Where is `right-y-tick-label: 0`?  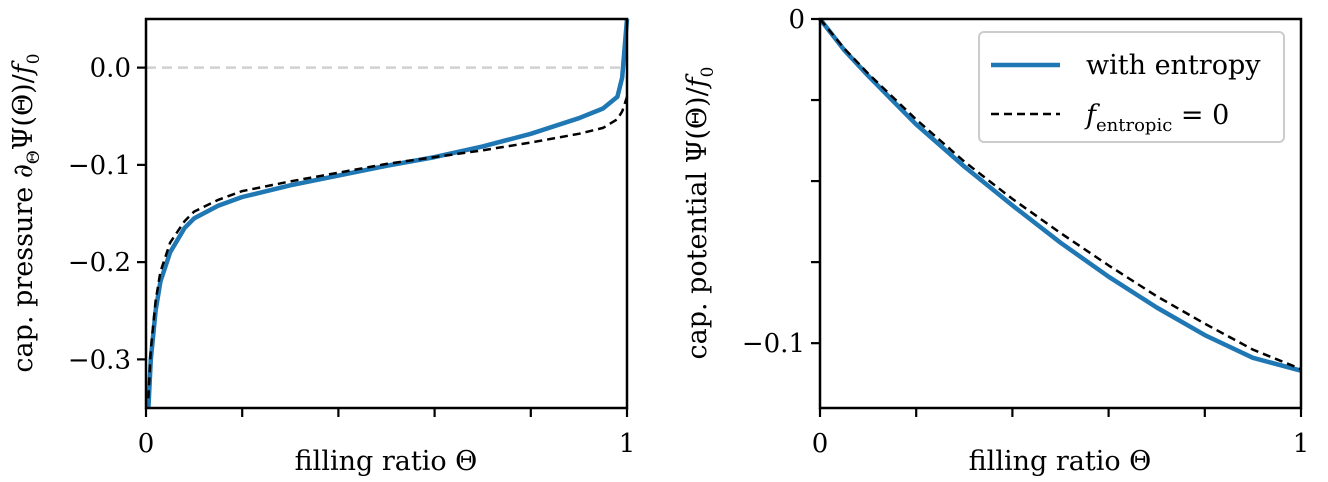
right-y-tick-label: 0 is located at coordinates (796, 20).